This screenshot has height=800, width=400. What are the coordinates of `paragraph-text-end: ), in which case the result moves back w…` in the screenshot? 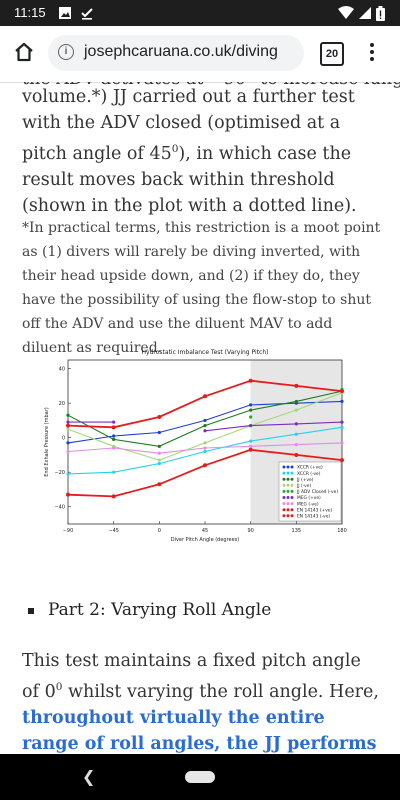 It's located at (189, 179).